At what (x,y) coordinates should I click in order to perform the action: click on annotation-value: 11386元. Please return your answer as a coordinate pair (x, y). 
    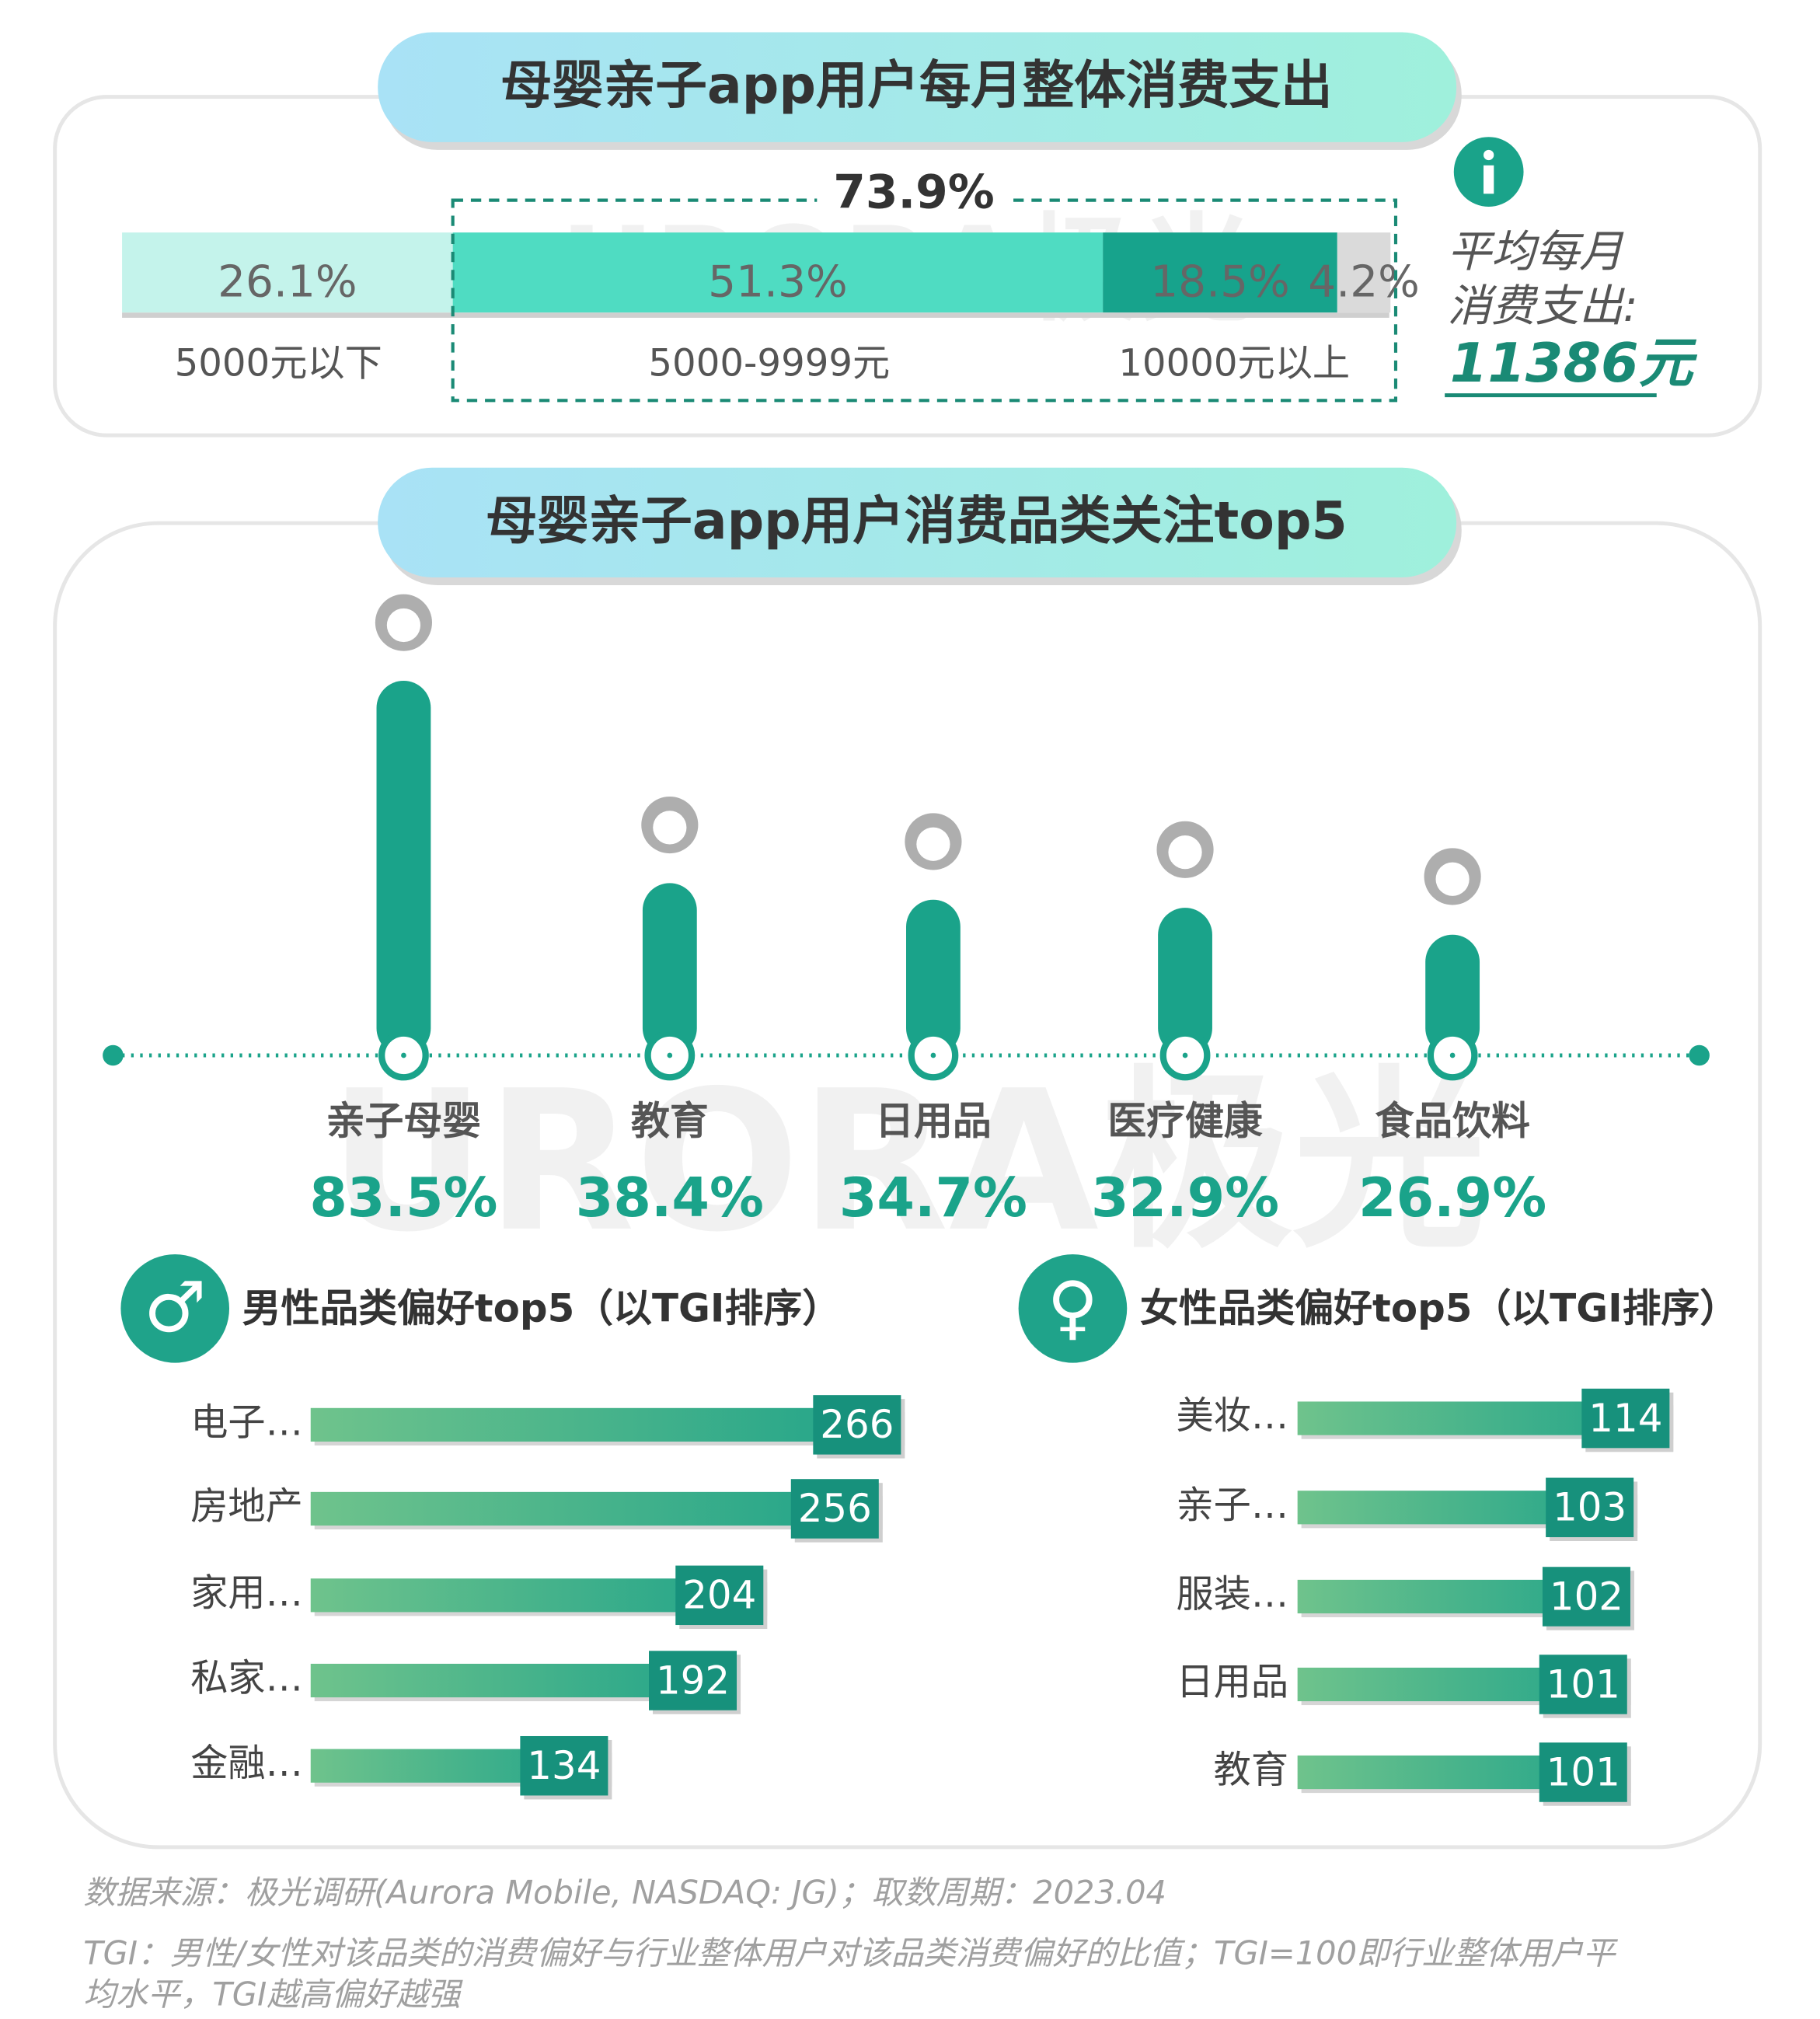
    Looking at the image, I should click on (1574, 363).